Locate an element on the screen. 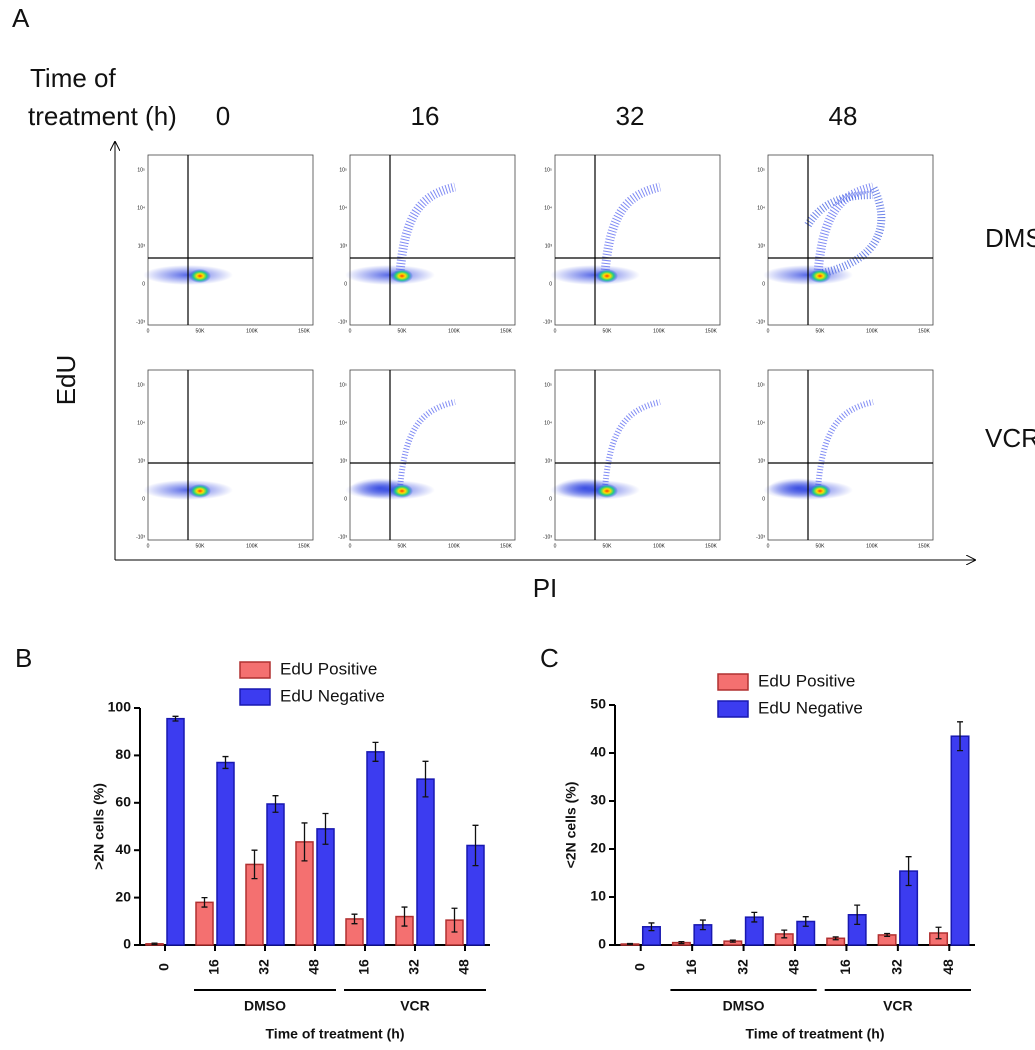 This screenshot has height=1050, width=1035. cell-arc is located at coordinates (845, 231).